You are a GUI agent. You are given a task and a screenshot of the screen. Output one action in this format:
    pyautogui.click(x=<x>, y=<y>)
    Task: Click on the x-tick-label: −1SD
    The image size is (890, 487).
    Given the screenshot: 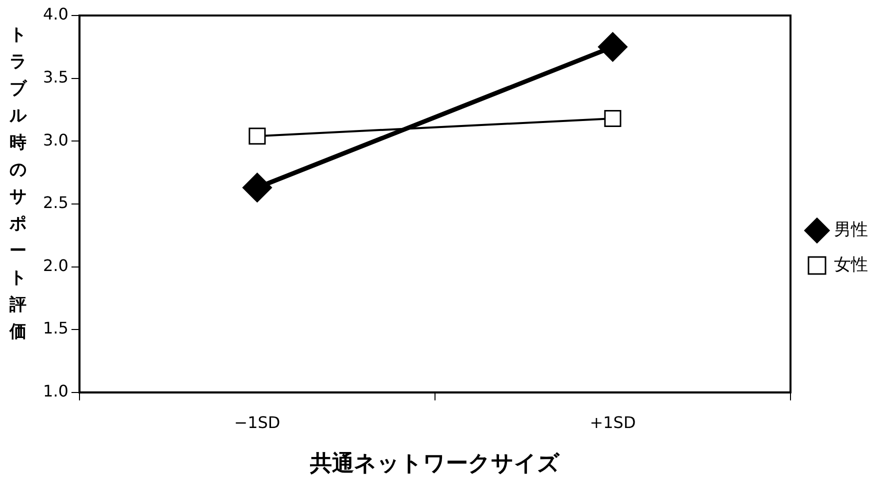 What is the action you would take?
    pyautogui.click(x=257, y=422)
    